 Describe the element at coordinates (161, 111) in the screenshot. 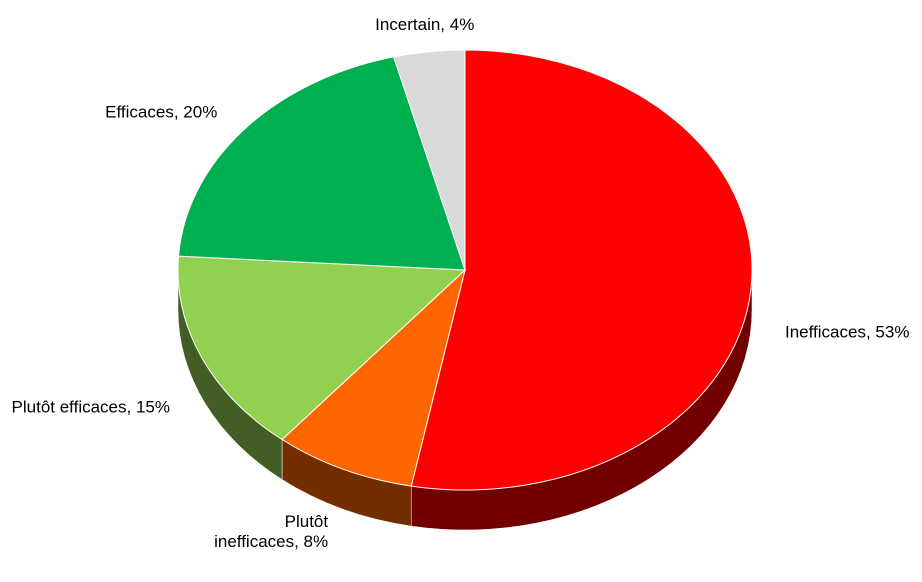

I see `data-label: Efficaces, 20%` at that location.